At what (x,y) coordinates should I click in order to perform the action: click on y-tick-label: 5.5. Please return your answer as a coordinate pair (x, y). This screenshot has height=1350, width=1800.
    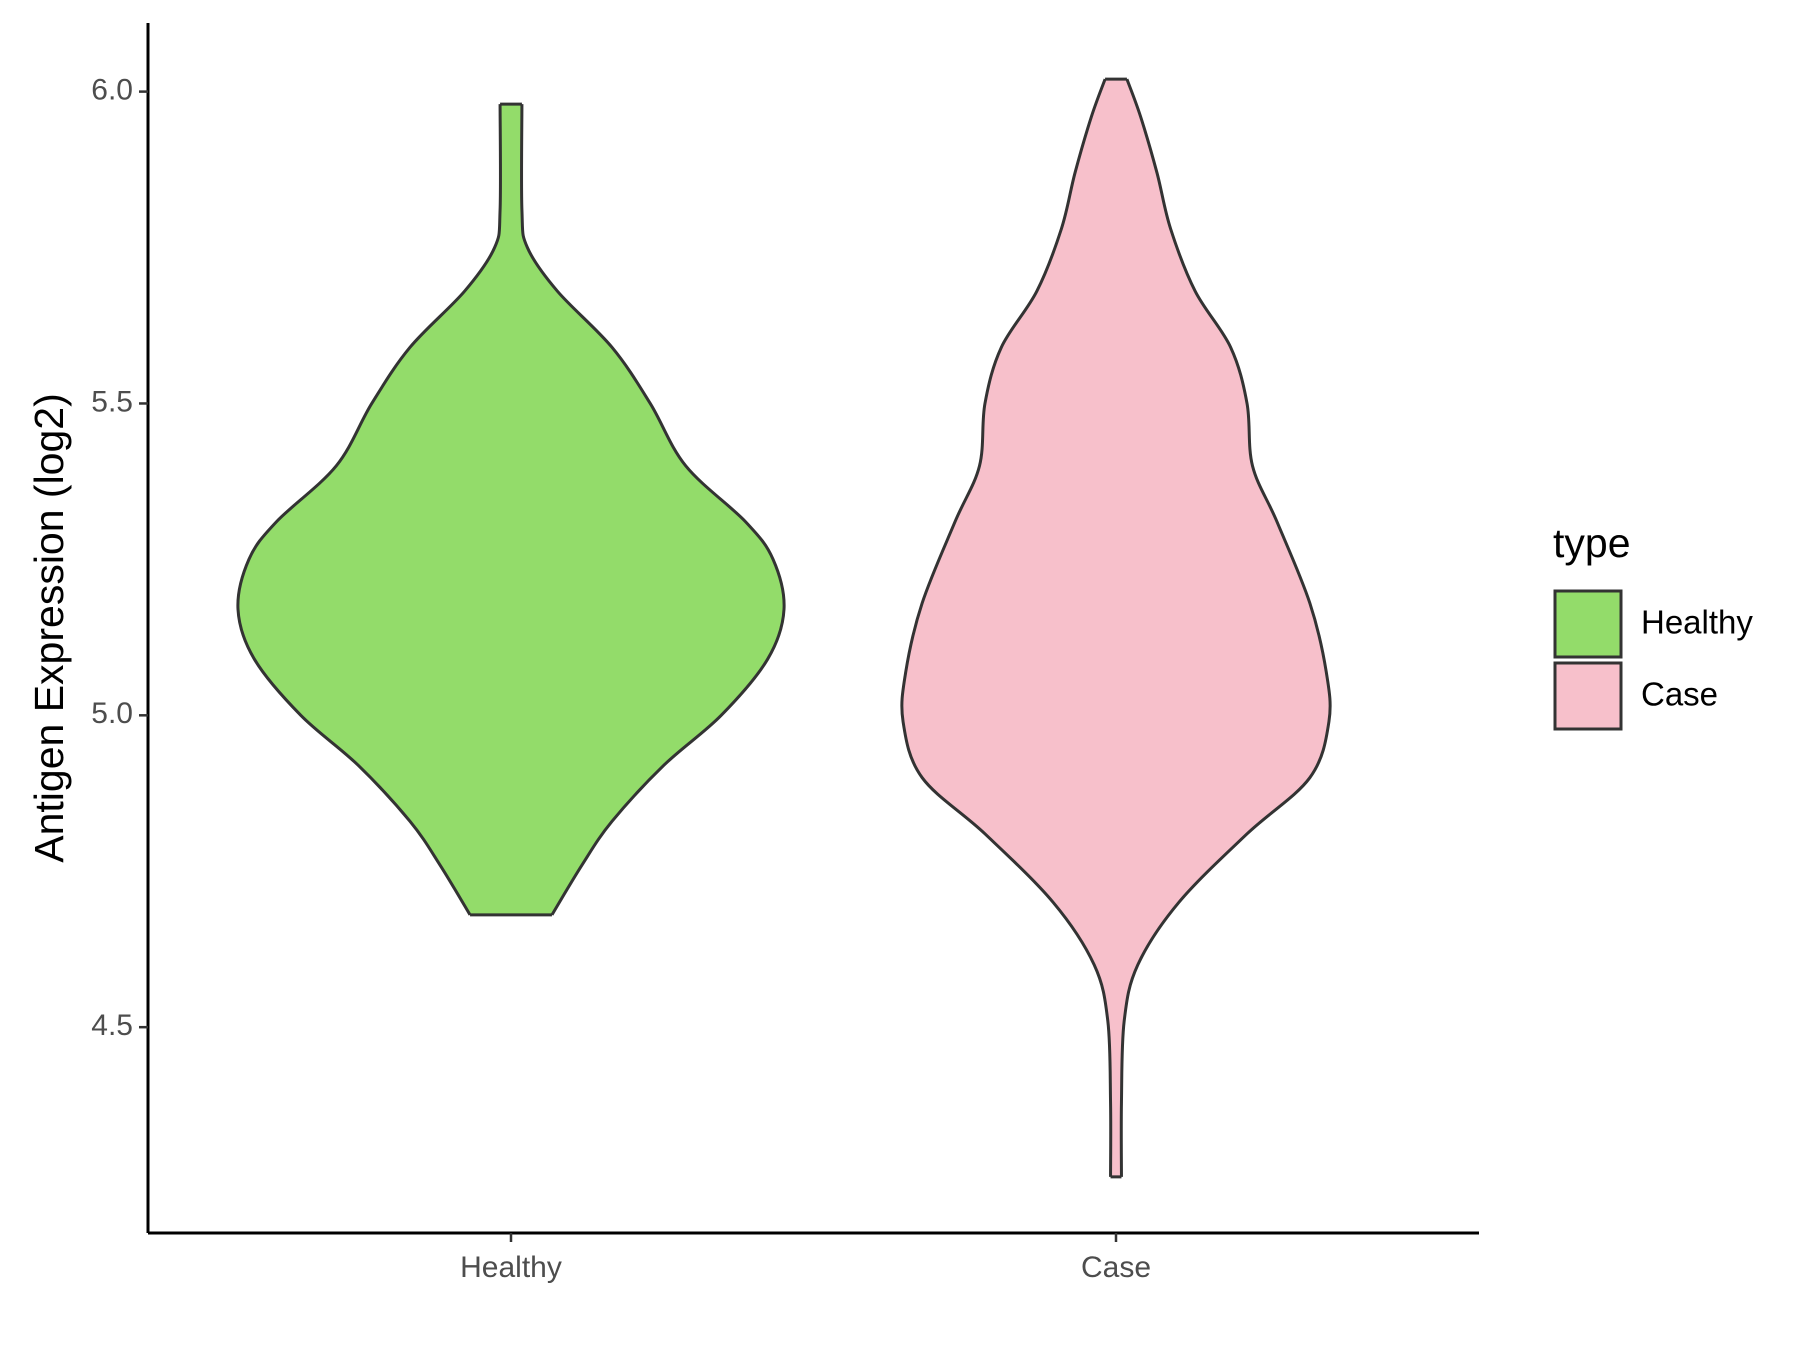
    Looking at the image, I should click on (112, 401).